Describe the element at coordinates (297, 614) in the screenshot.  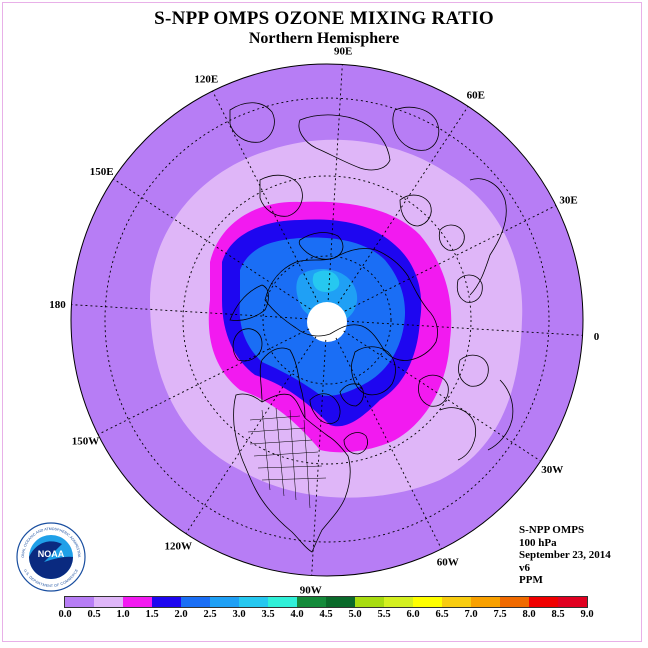
I see `colorbar-tick-8: 4.0` at that location.